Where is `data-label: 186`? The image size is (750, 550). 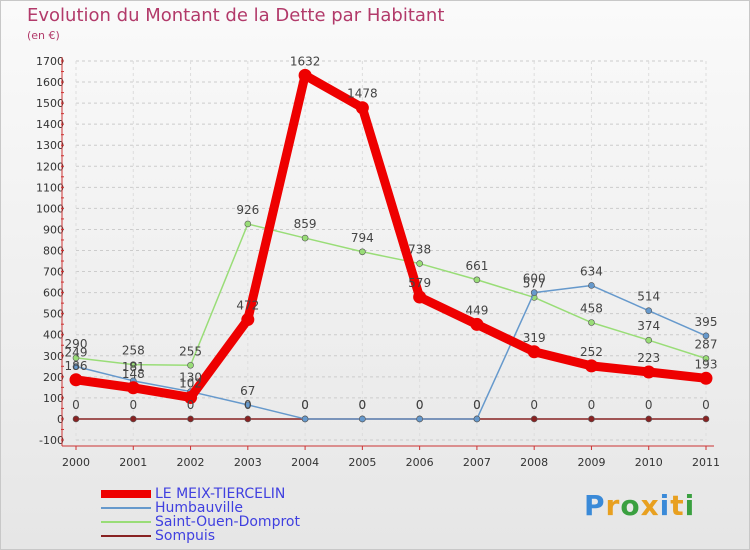
data-label: 186 is located at coordinates (76, 366).